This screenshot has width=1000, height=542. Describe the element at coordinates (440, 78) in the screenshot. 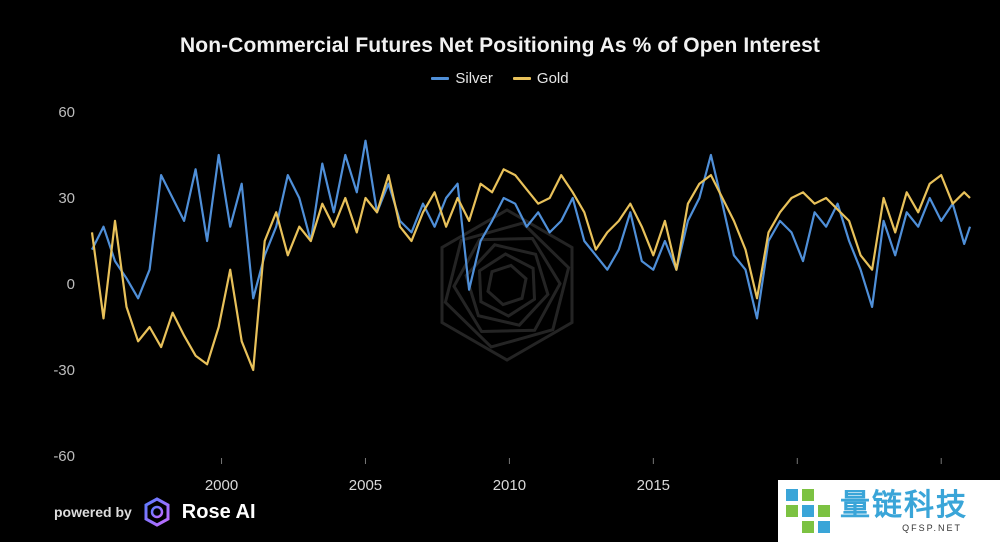

I see `legend-swatch-silver` at that location.